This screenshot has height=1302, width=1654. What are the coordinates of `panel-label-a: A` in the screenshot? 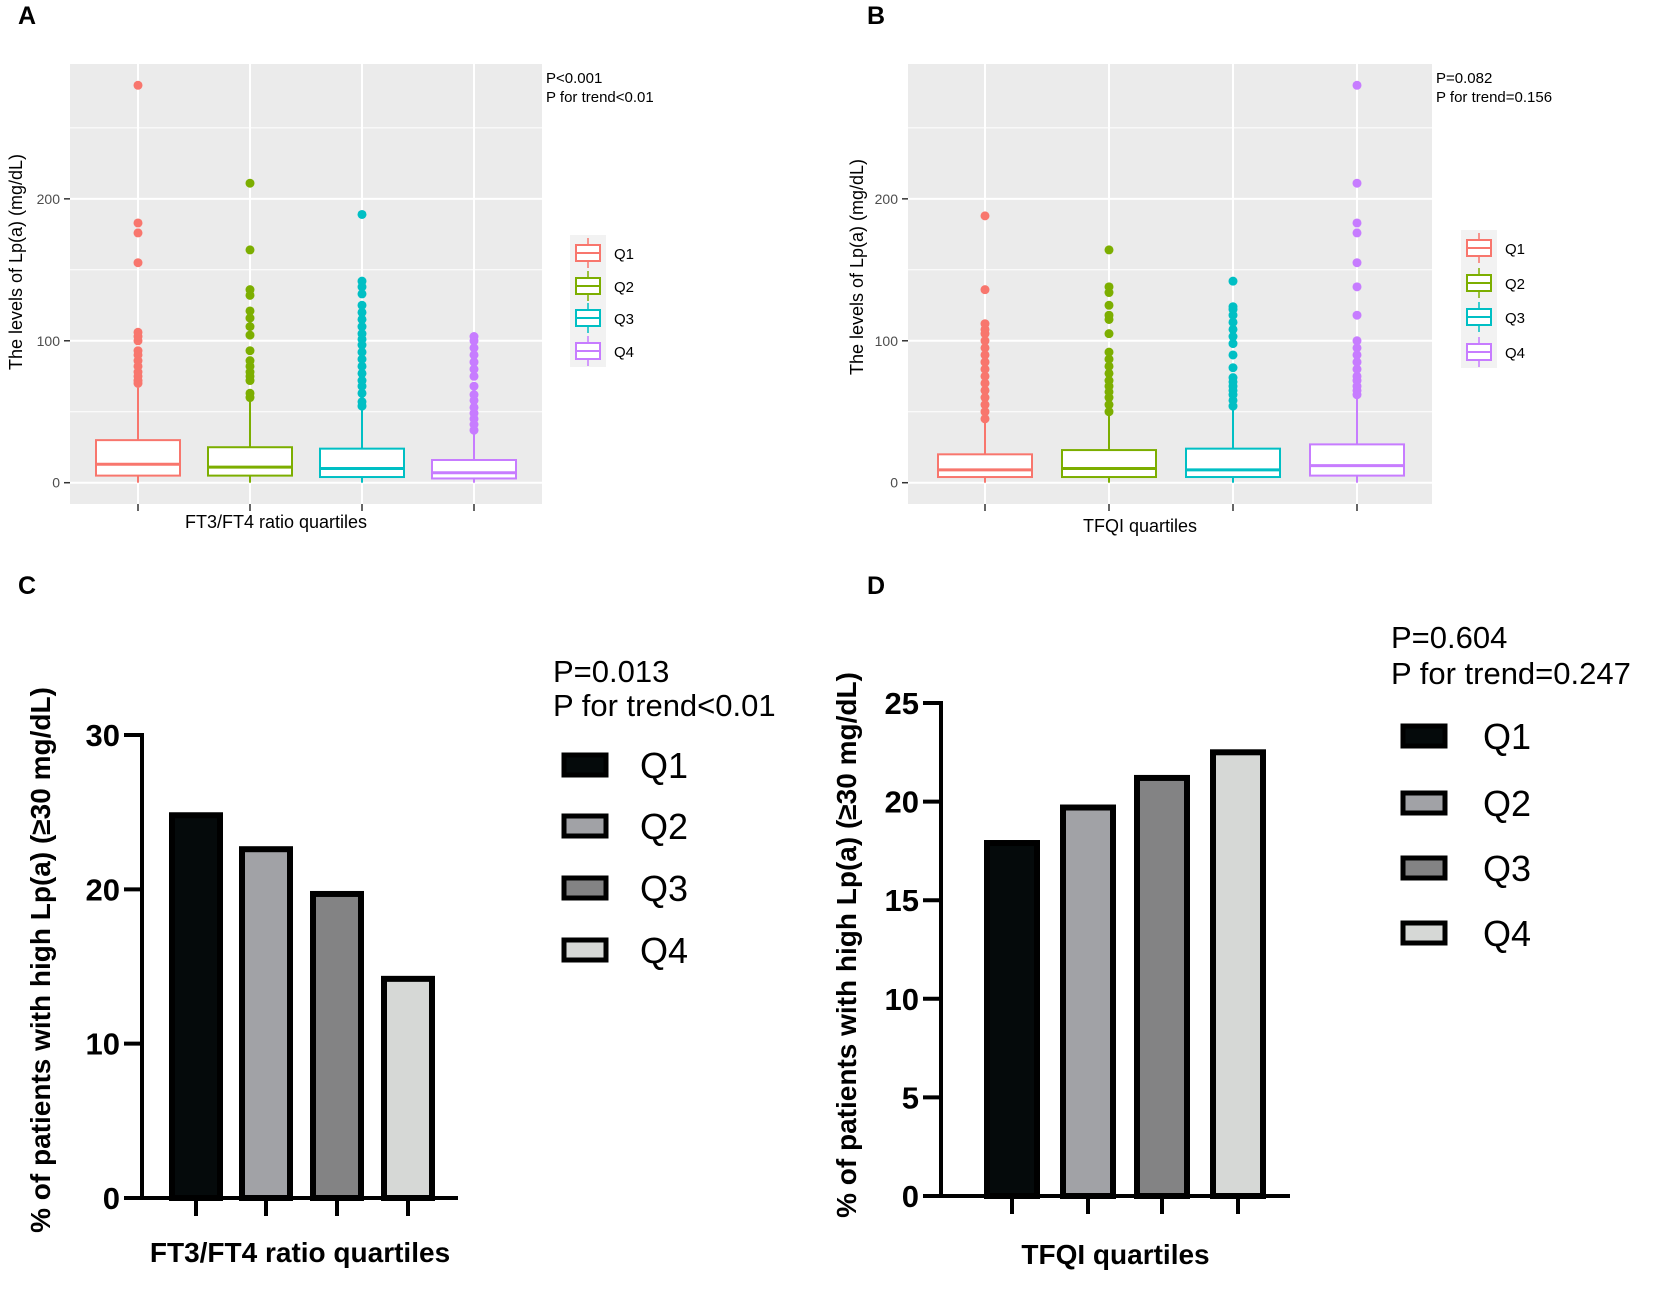 It's located at (27, 16).